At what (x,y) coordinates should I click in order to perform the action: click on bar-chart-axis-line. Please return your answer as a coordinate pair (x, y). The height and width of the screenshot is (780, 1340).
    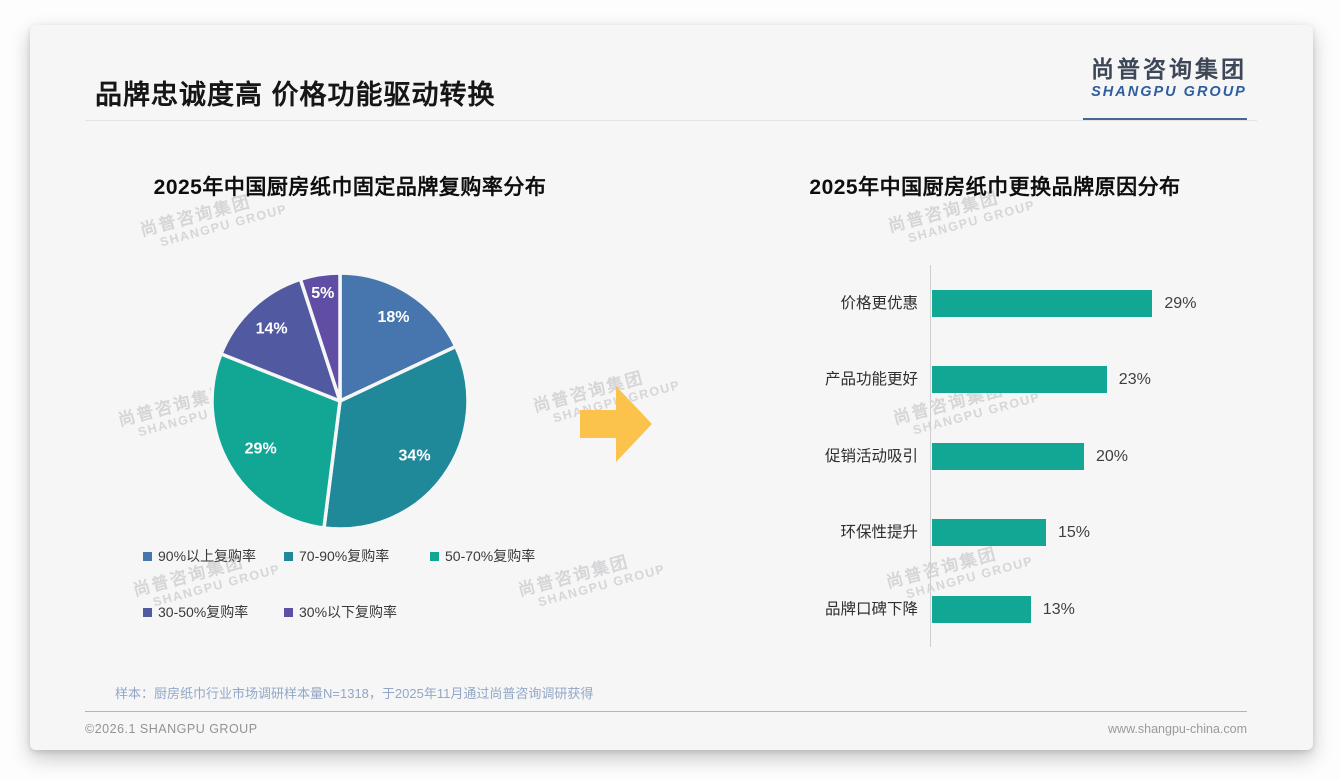
    Looking at the image, I should click on (930, 456).